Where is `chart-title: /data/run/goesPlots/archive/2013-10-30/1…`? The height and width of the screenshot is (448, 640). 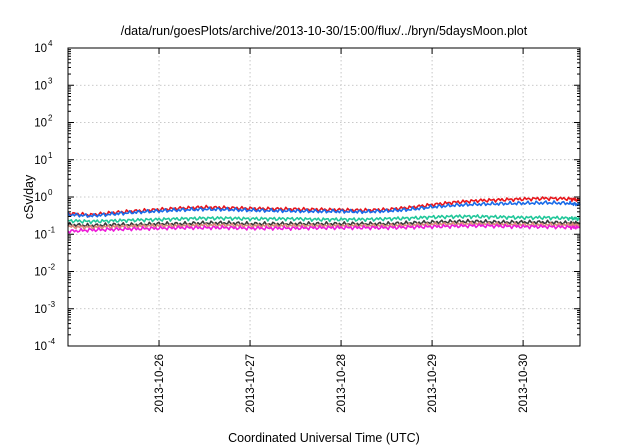
chart-title: /data/run/goesPlots/archive/2013-10-30/1… is located at coordinates (324, 31).